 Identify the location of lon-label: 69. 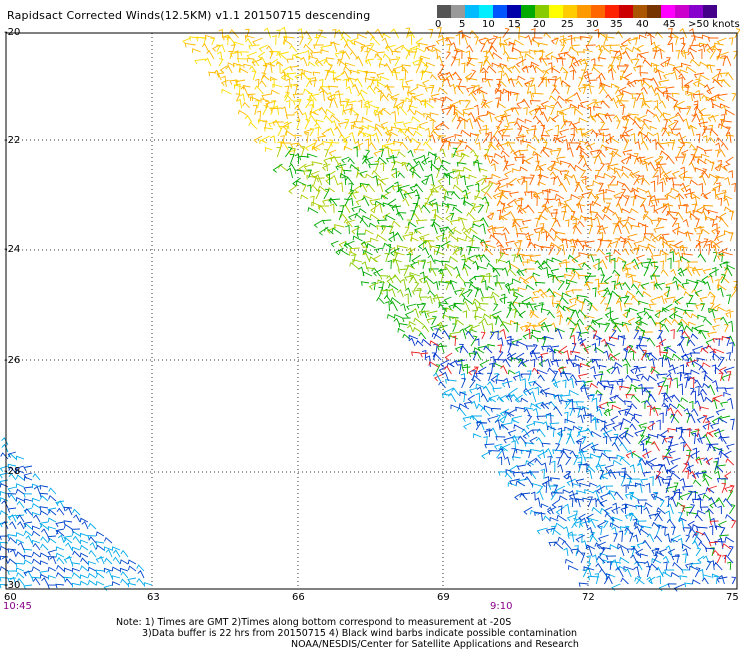
(443, 597).